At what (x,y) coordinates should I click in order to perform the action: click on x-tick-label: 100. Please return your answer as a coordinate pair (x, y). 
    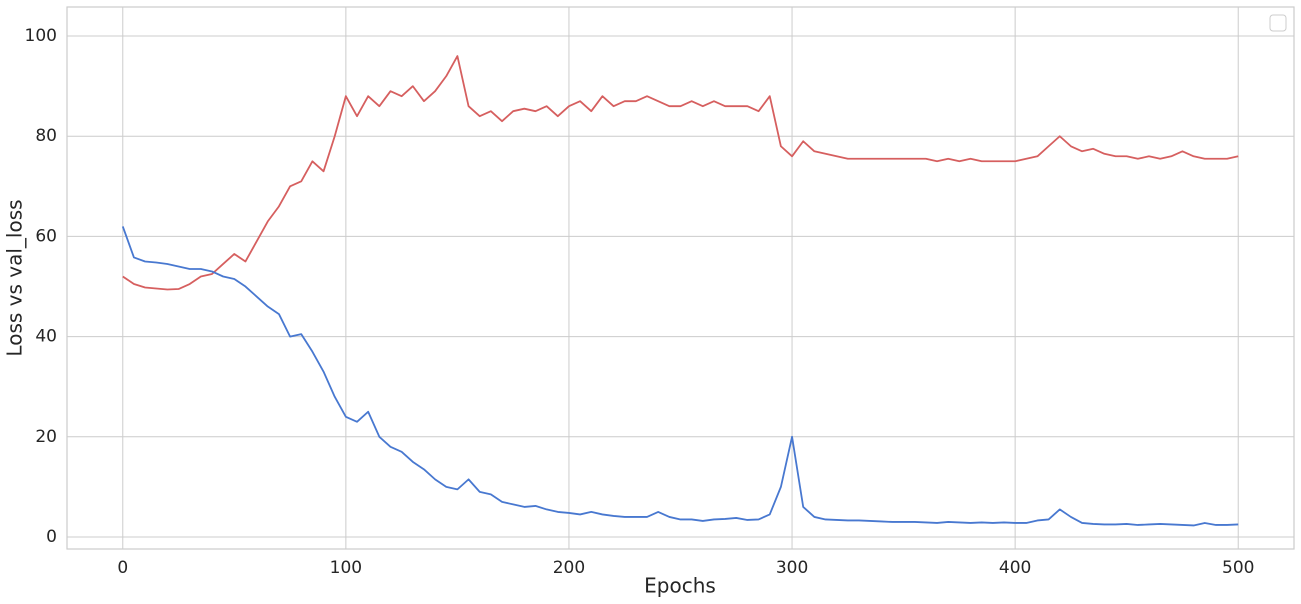
    Looking at the image, I should click on (346, 568).